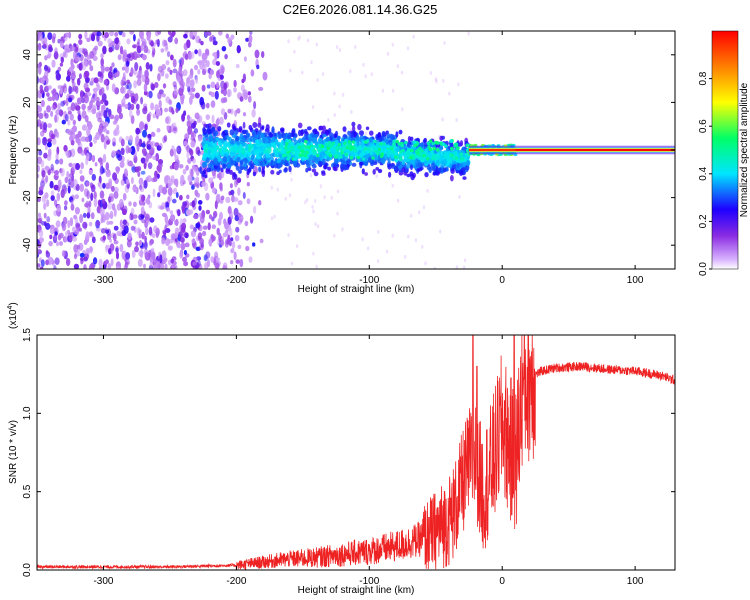 The height and width of the screenshot is (600, 750). I want to click on snr-ylabel: SNR (10 * v/v), so click(13, 452).